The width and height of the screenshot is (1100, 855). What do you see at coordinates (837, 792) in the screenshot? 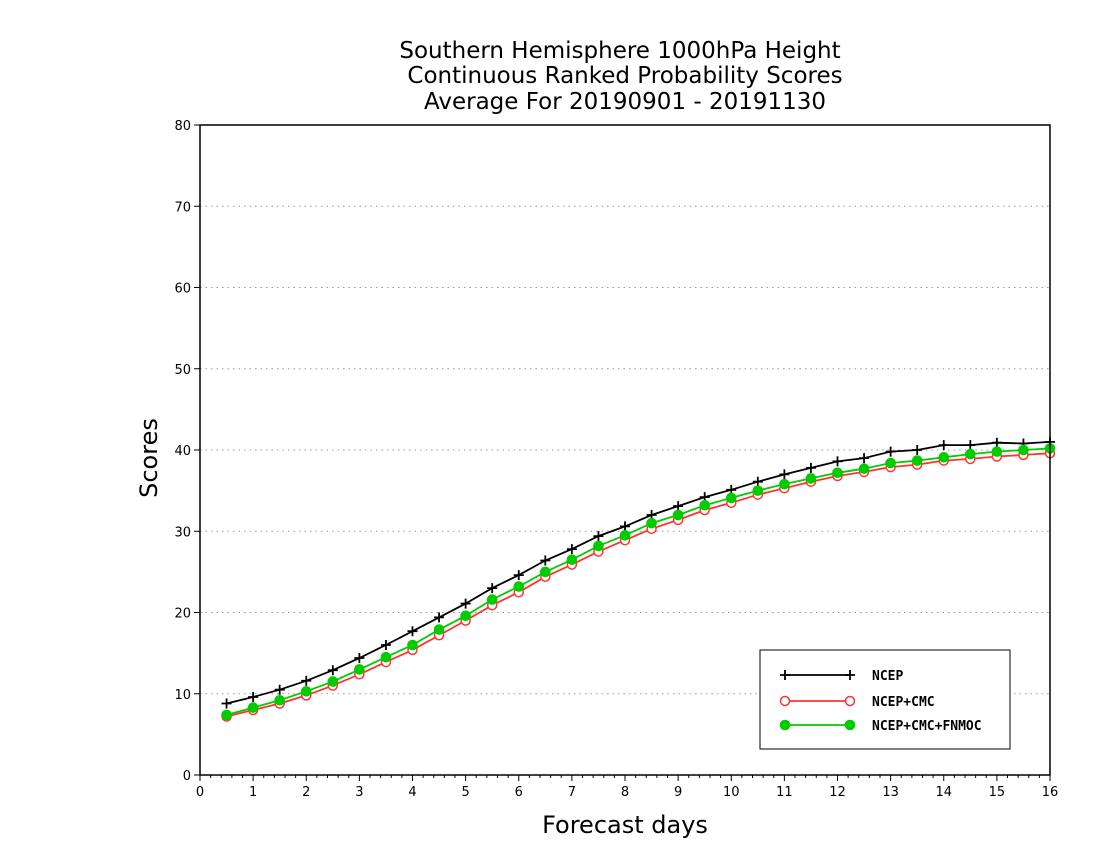
I see `x-tick-label: 12` at bounding box center [837, 792].